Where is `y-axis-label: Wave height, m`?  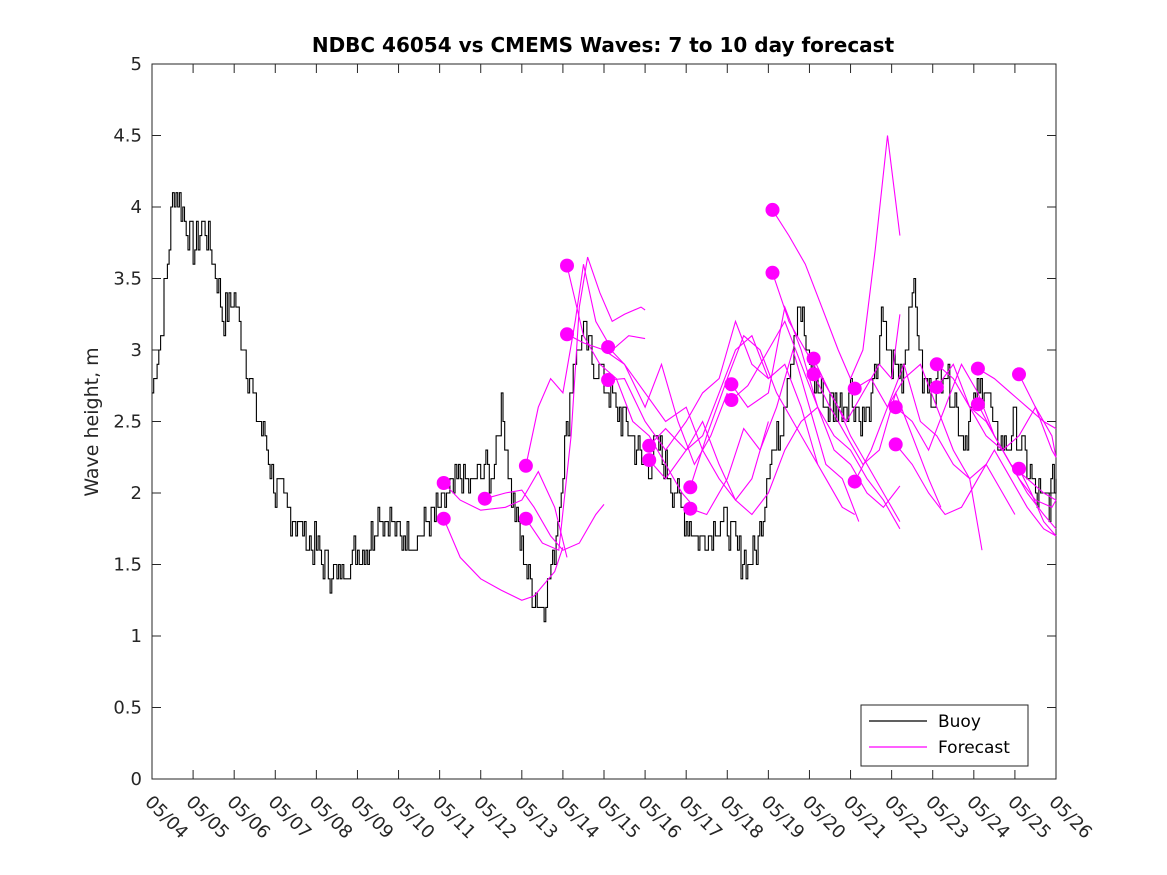
y-axis-label: Wave height, m is located at coordinates (92, 421).